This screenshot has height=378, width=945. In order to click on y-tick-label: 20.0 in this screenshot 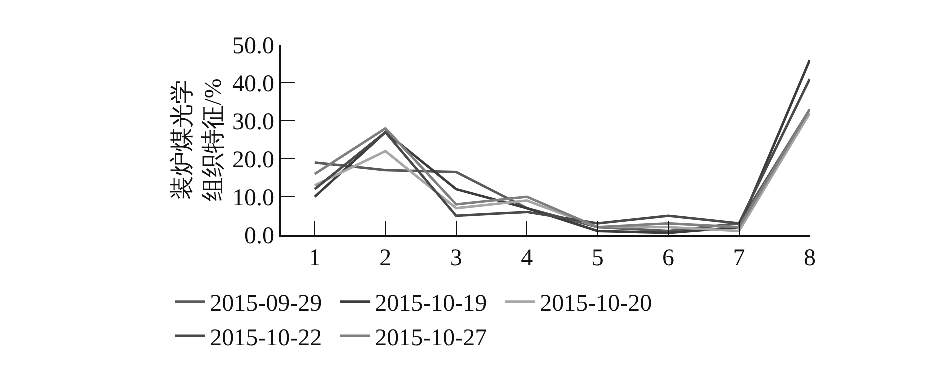, I will do `click(253, 160)`.